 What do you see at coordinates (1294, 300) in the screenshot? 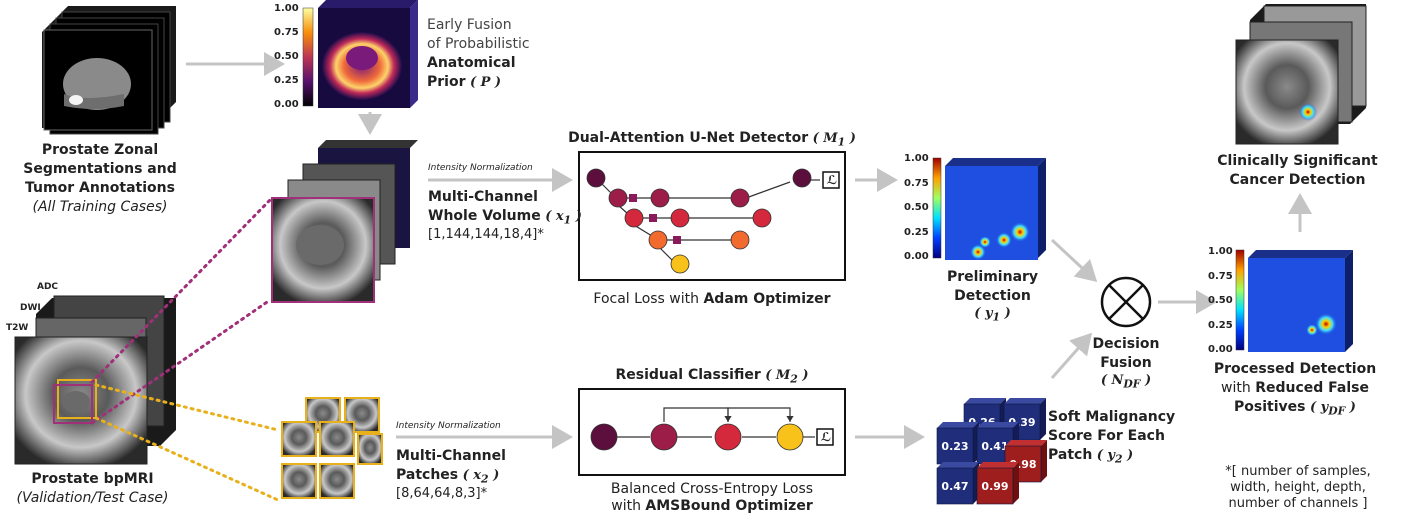
I see `processed-map` at bounding box center [1294, 300].